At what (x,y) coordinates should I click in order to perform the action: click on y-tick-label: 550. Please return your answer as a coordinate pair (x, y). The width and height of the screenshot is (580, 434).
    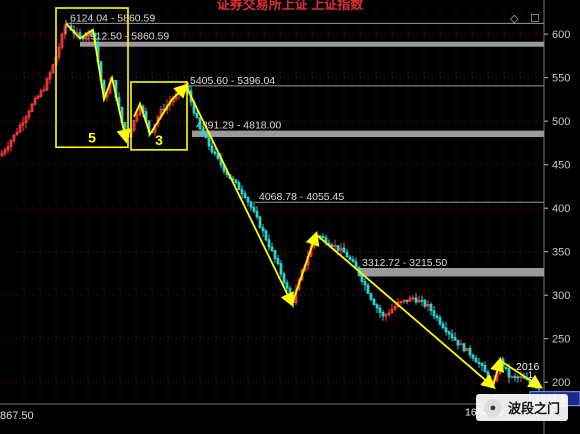
    Looking at the image, I should click on (561, 79).